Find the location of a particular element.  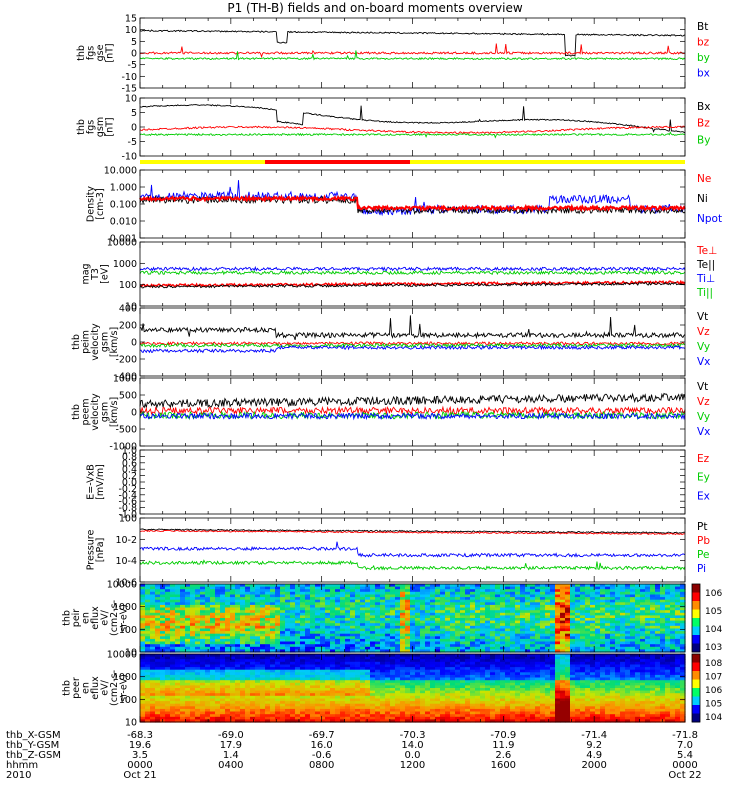

y-tick-label: 0.0 is located at coordinates (129, 483).